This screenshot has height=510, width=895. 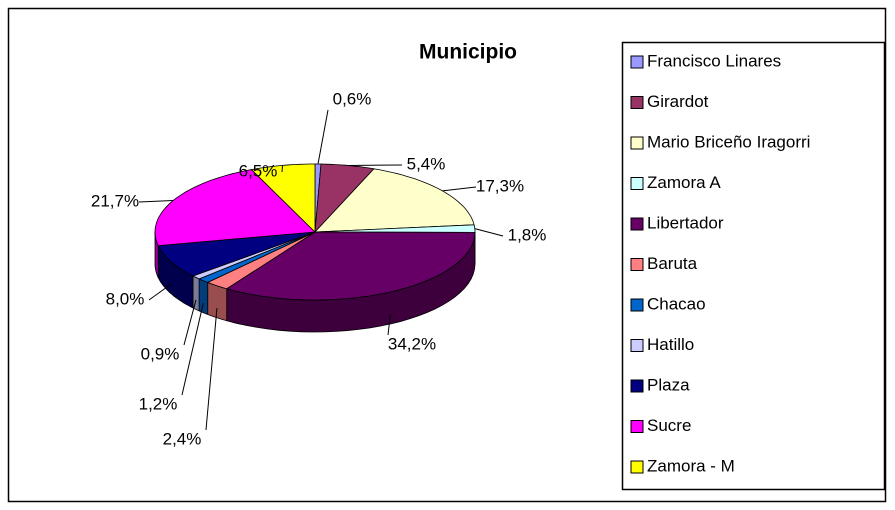 What do you see at coordinates (684, 182) in the screenshot?
I see `legend-label: Zamora A` at bounding box center [684, 182].